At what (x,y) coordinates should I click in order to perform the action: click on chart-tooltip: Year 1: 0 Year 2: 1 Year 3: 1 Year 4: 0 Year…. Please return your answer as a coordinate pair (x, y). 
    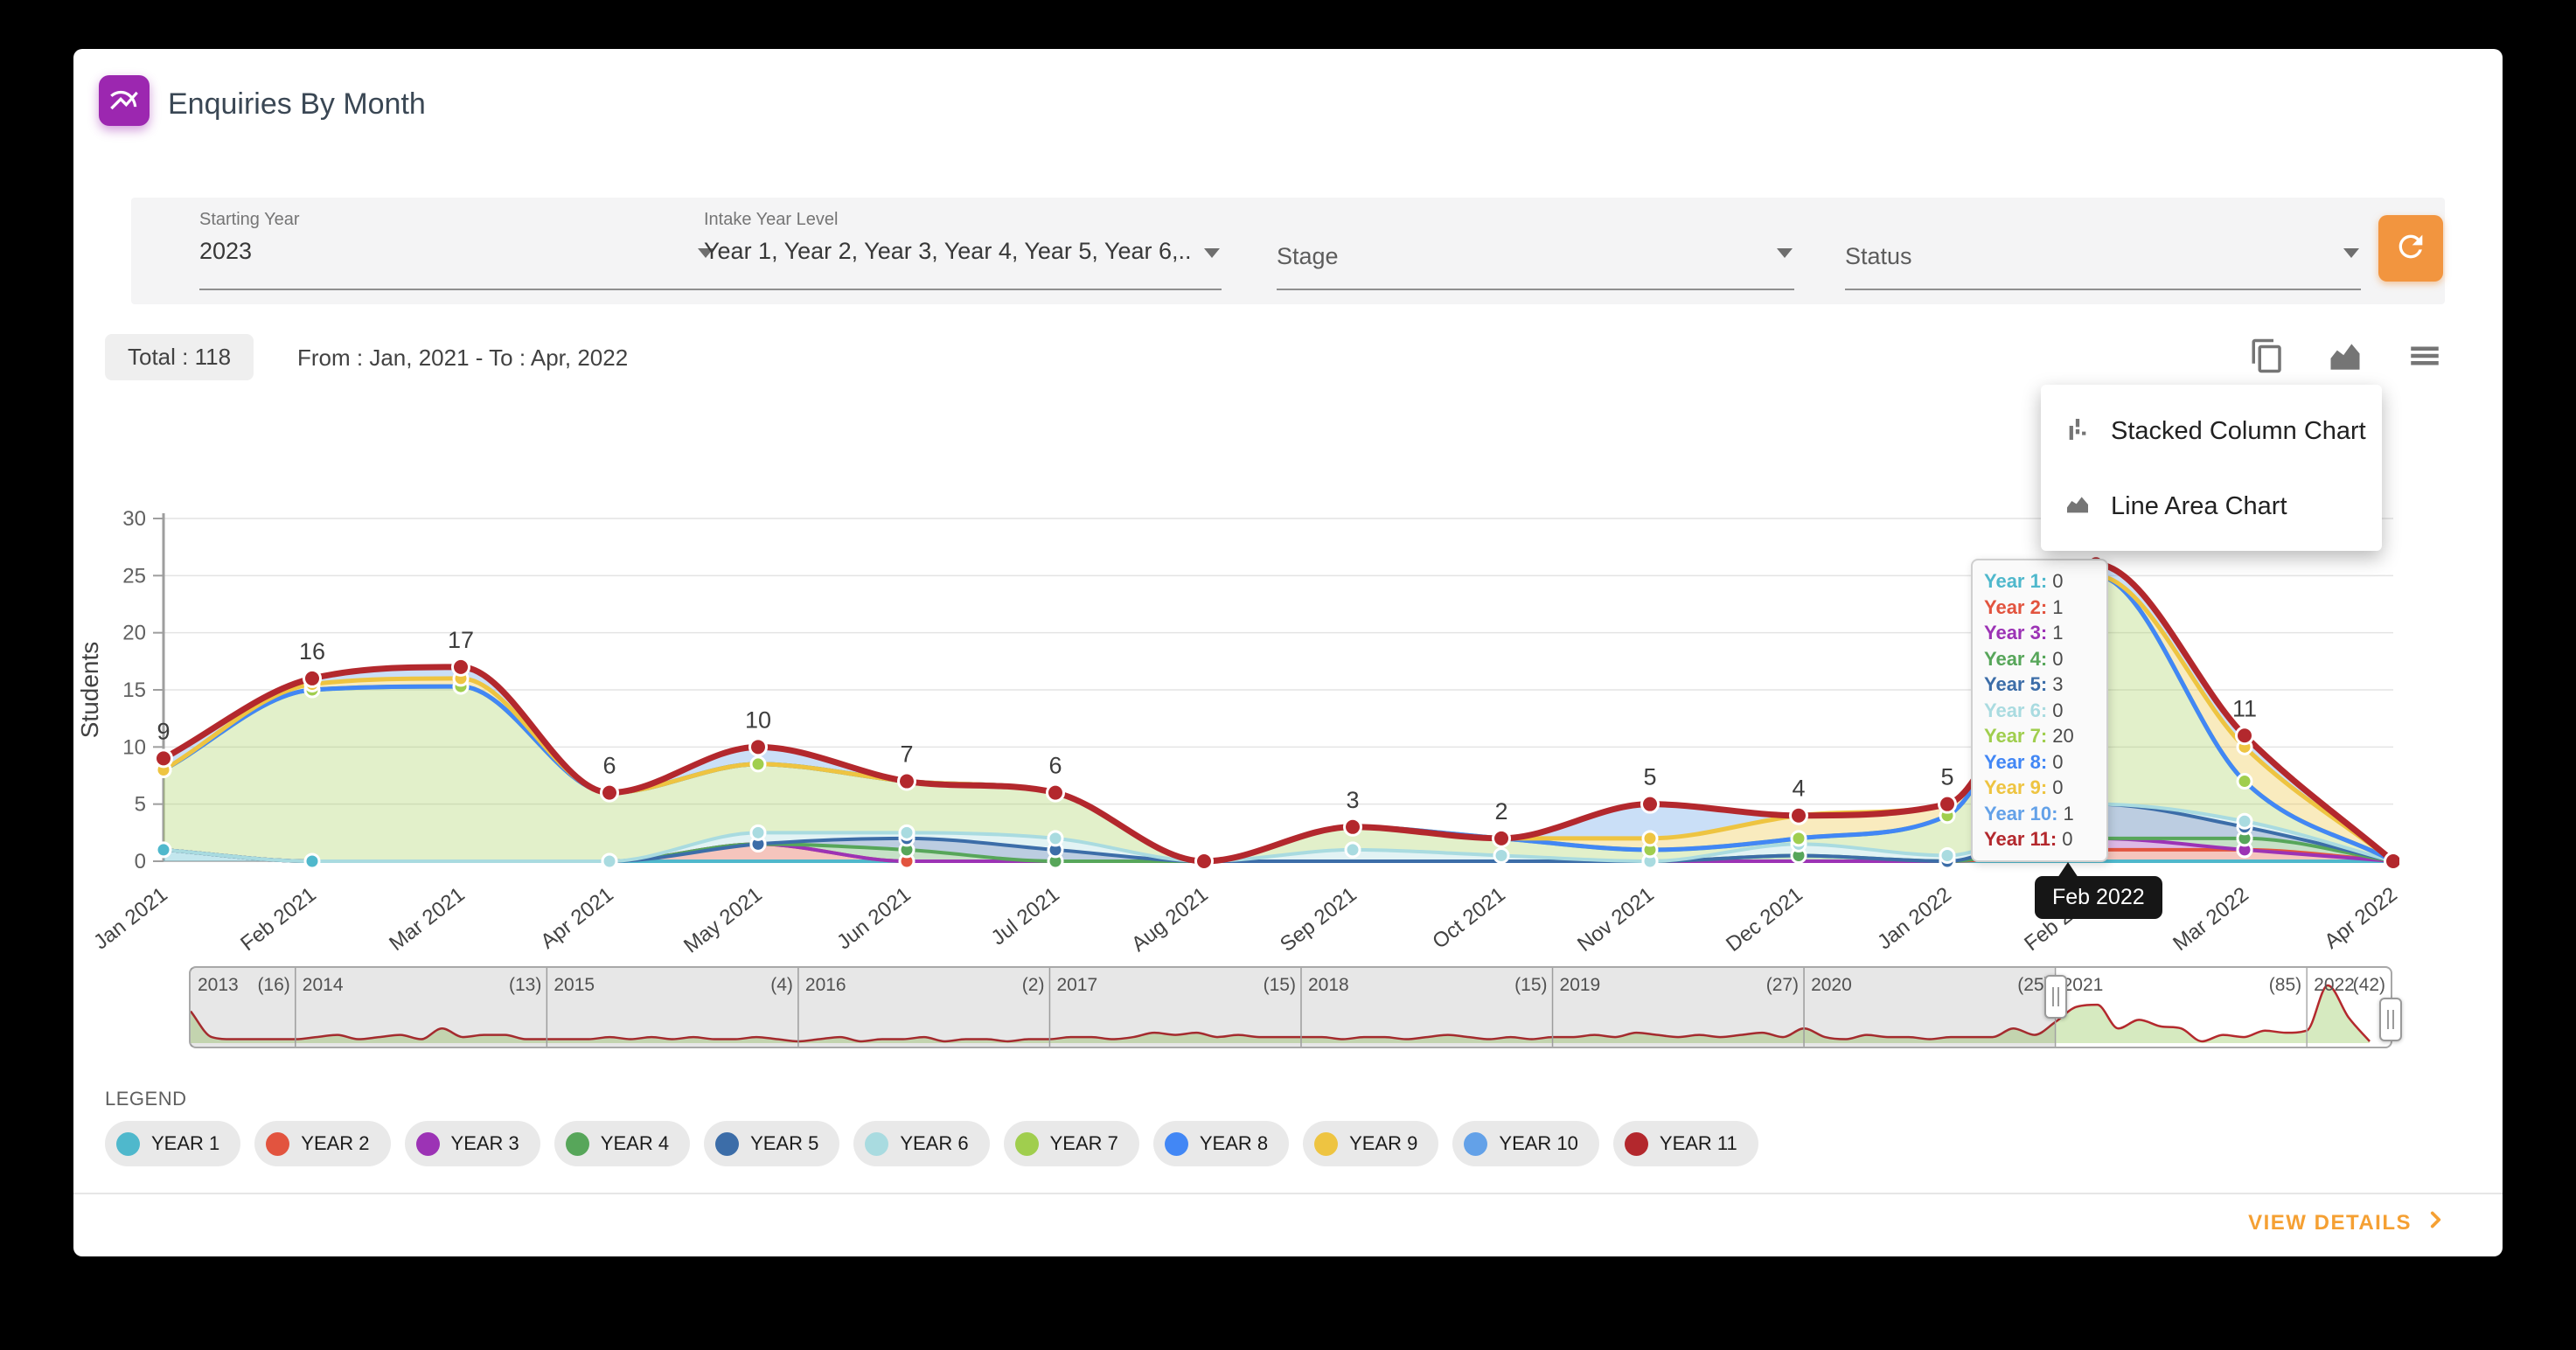
    Looking at the image, I should click on (2039, 710).